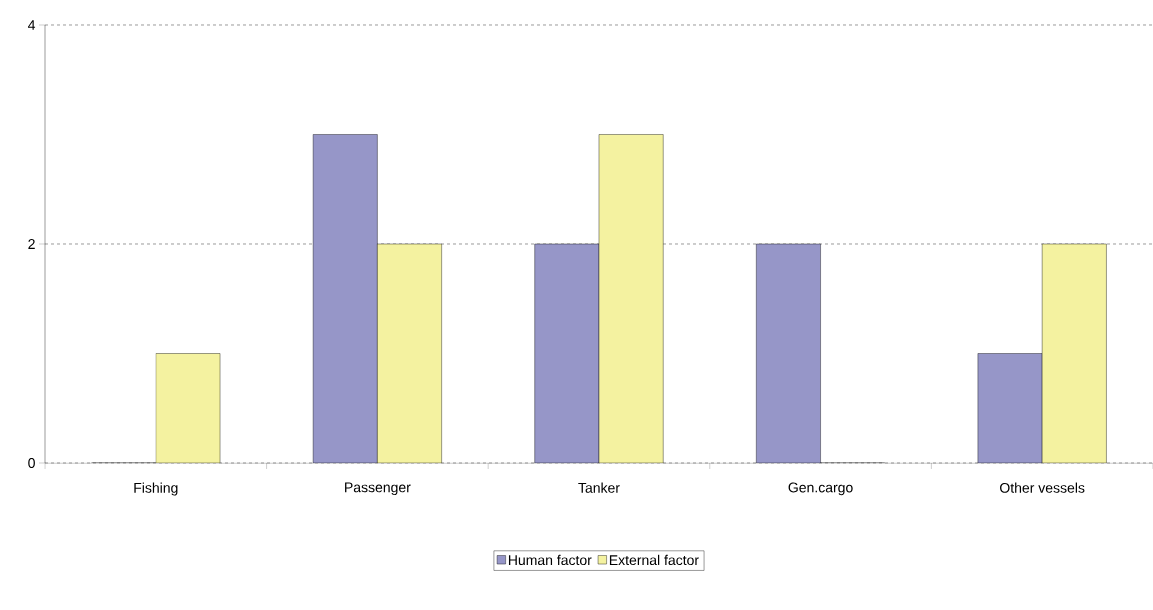 This screenshot has width=1153, height=610. Describe the element at coordinates (820, 489) in the screenshot. I see `x-tick-label: Gen.cargo` at that location.